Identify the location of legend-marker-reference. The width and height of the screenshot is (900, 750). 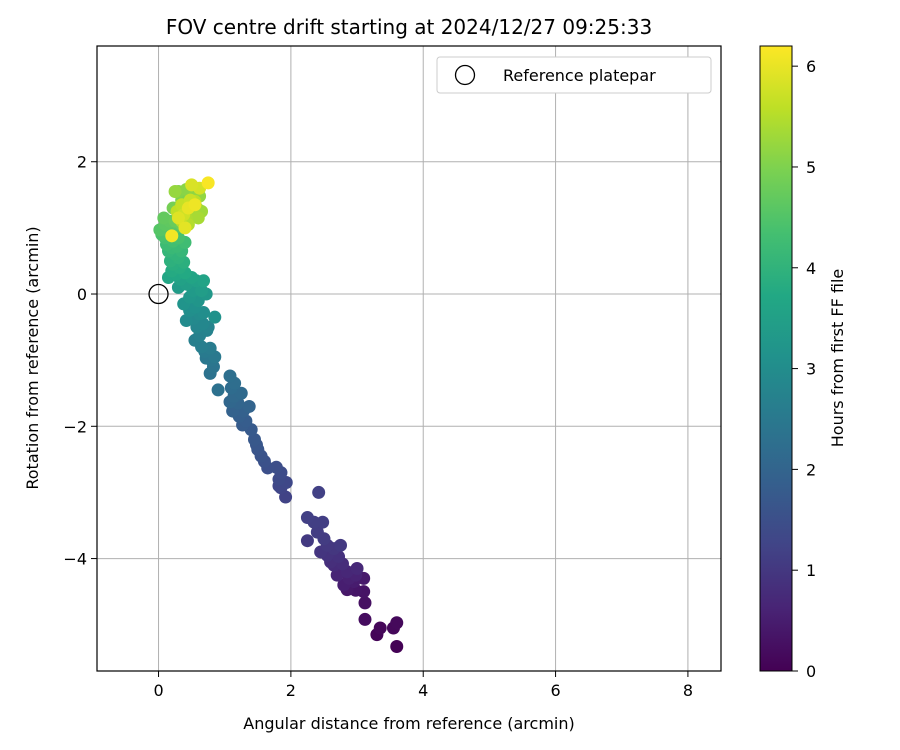
(465, 75).